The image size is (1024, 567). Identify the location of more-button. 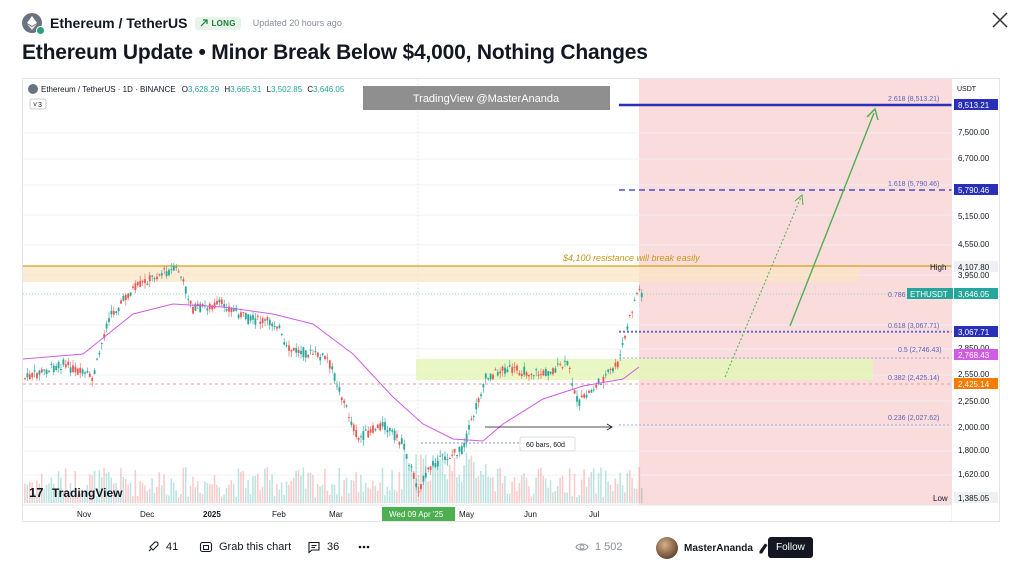
(364, 547).